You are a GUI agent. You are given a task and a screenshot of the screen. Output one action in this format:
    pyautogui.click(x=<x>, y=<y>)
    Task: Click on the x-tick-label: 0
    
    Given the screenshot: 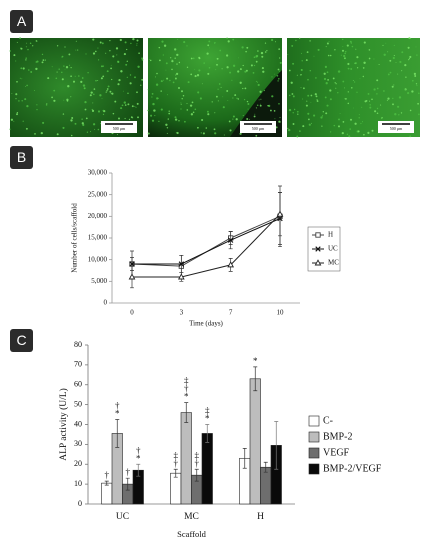 What is the action you would take?
    pyautogui.click(x=132, y=313)
    